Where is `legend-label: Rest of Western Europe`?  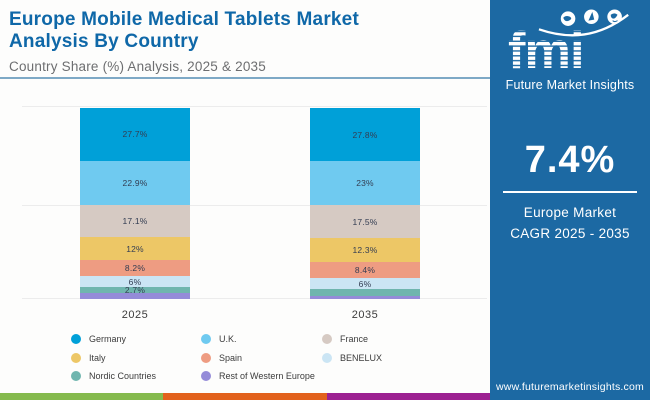
legend-label: Rest of Western Europe is located at coordinates (267, 376).